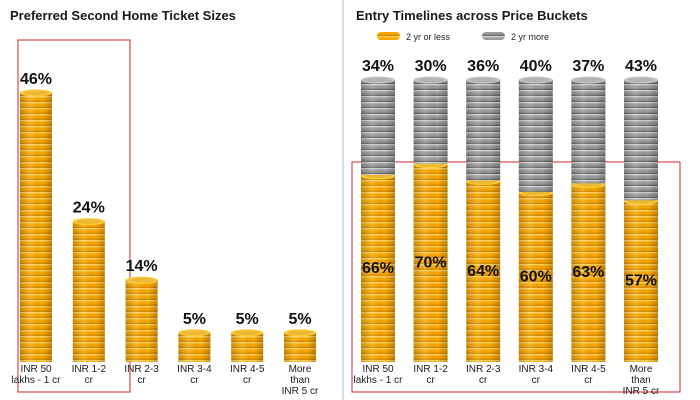  Describe the element at coordinates (588, 66) in the screenshot. I see `value-label-2-yr-more: 37%` at that location.